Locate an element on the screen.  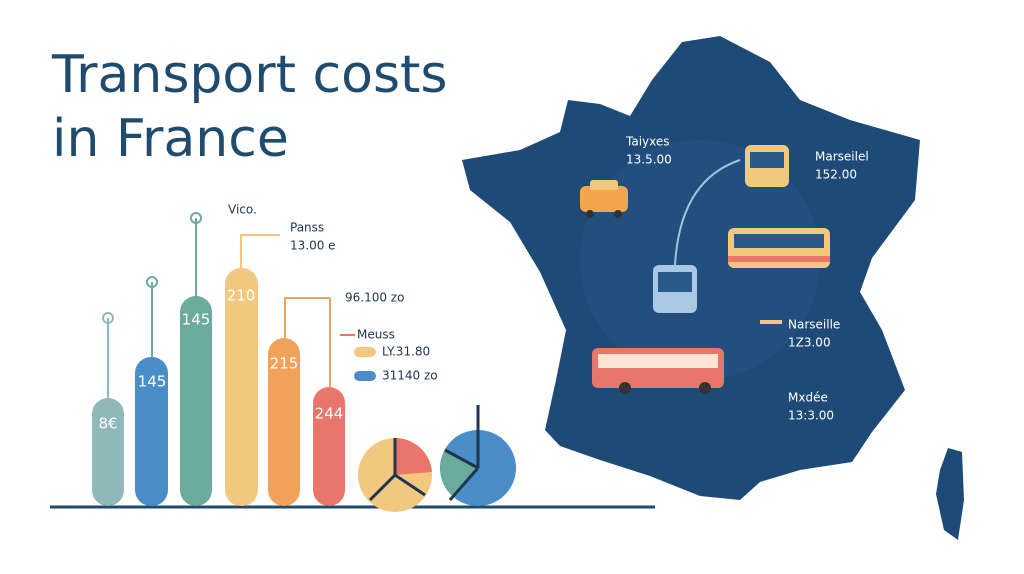
map-value: 13:3.00 is located at coordinates (811, 416).